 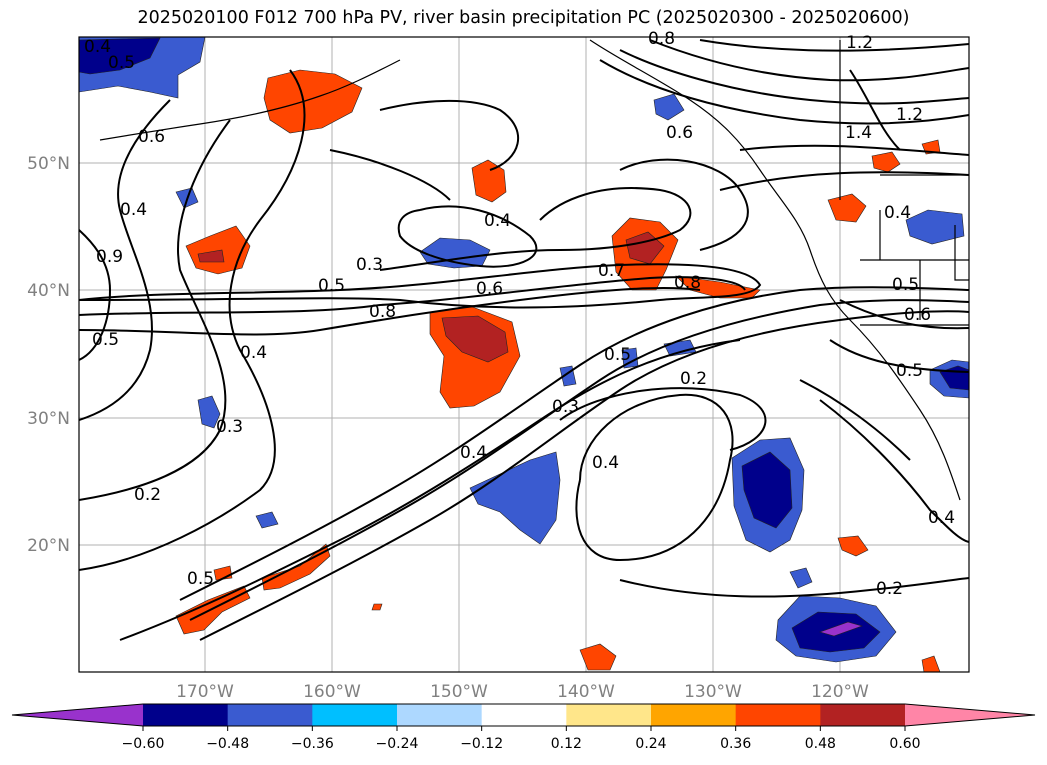 What do you see at coordinates (48, 419) in the screenshot?
I see `lat-label-30n: 30°N` at bounding box center [48, 419].